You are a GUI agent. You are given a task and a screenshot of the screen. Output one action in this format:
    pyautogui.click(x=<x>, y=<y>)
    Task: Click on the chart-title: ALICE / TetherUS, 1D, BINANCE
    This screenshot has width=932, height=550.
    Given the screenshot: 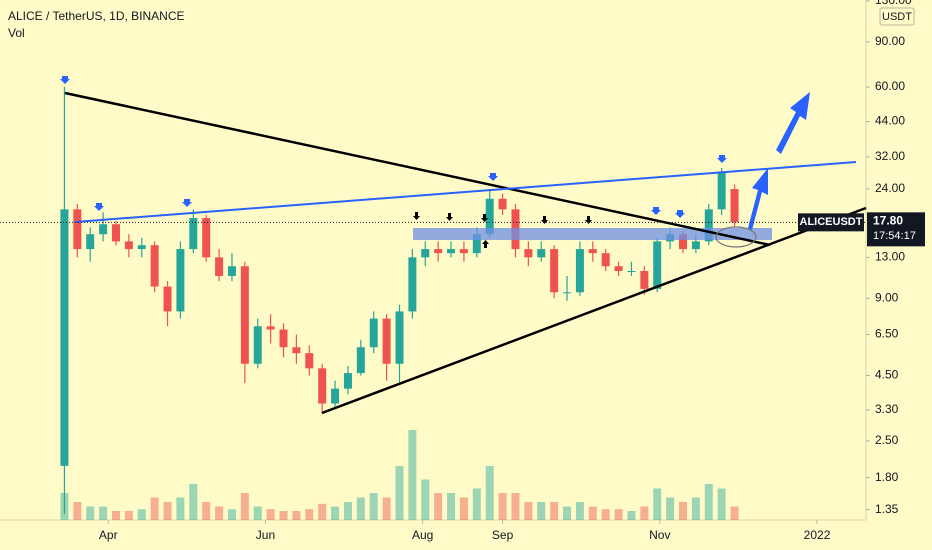 What is the action you would take?
    pyautogui.click(x=96, y=16)
    